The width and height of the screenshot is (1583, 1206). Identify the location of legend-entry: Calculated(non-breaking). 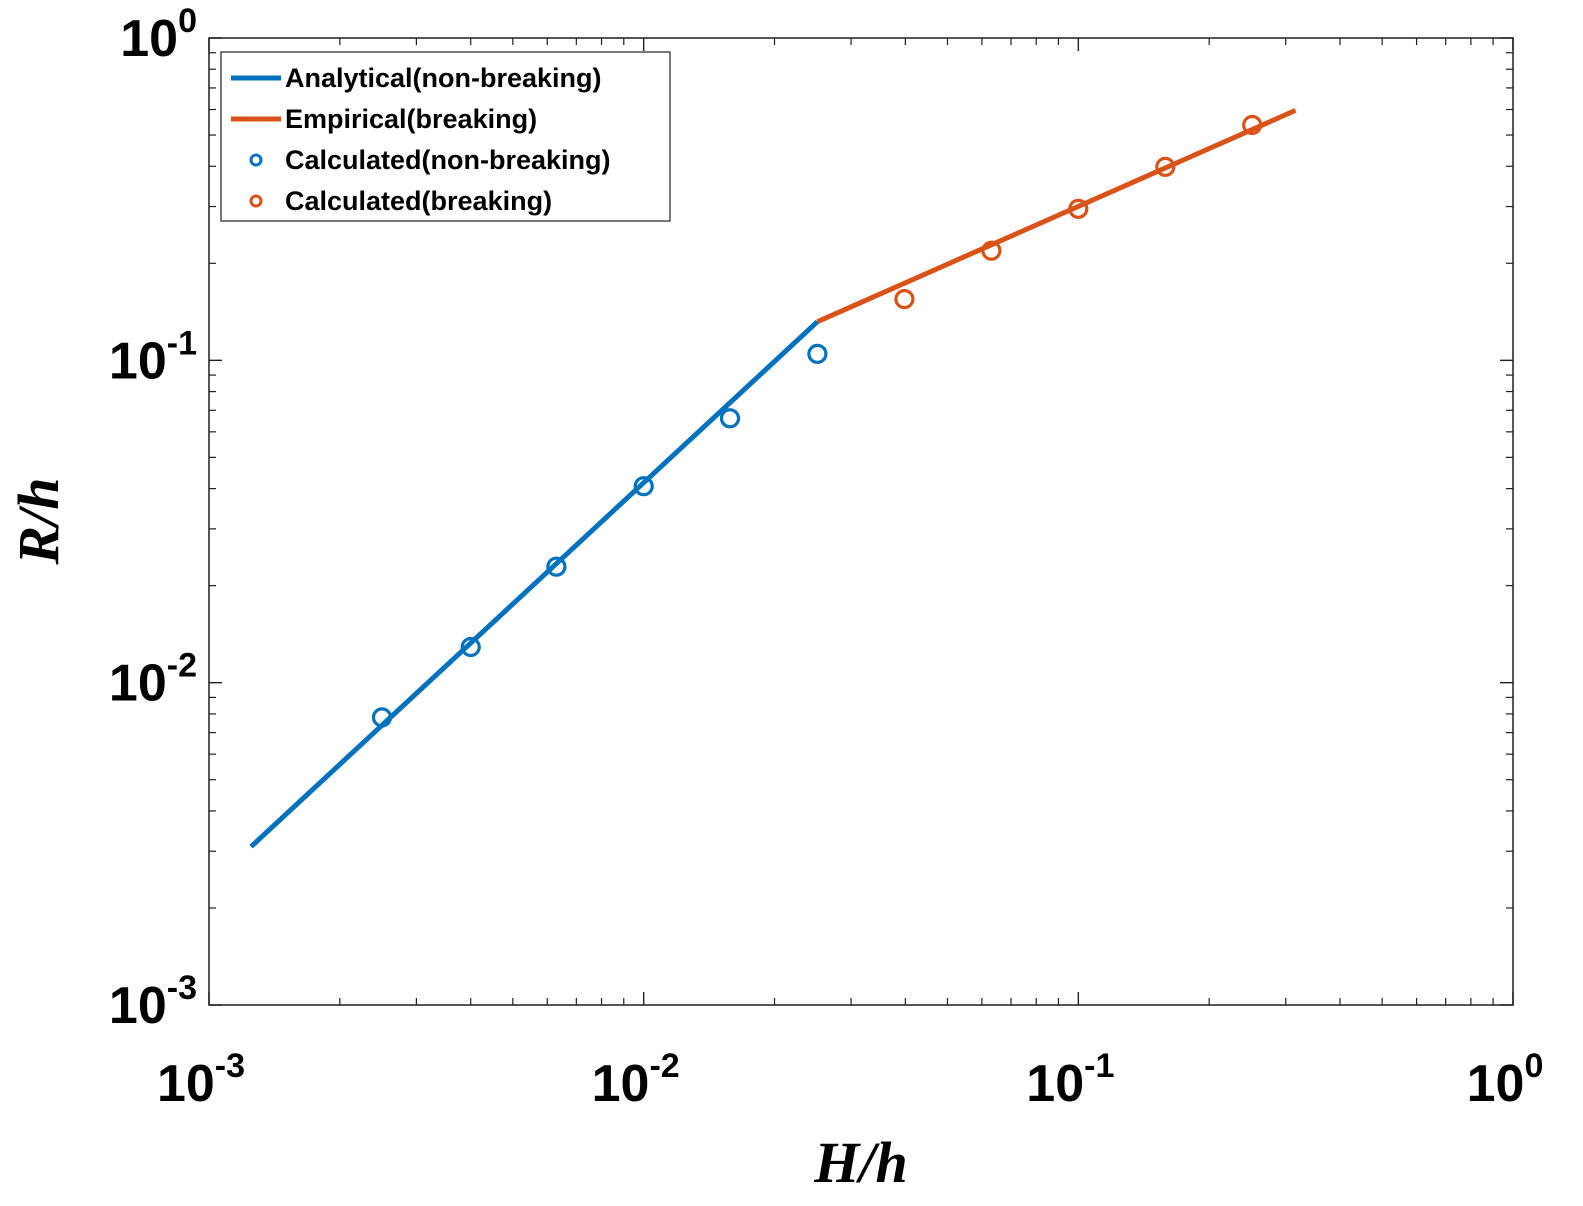
(430, 160).